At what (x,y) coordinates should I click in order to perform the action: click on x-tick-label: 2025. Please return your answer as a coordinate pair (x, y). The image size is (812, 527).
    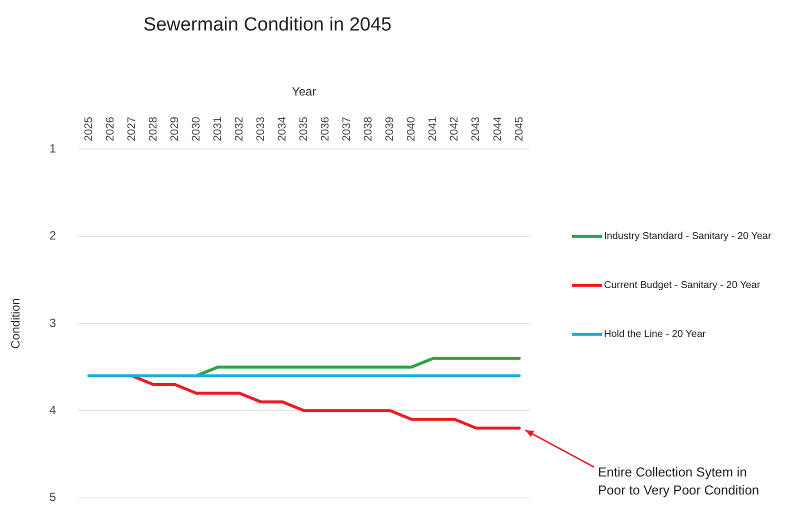
    Looking at the image, I should click on (88, 129).